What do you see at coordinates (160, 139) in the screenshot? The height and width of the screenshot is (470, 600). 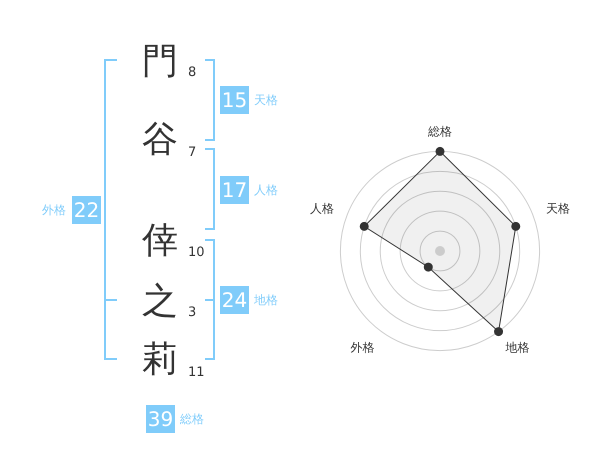 I see `category-label: 谷` at bounding box center [160, 139].